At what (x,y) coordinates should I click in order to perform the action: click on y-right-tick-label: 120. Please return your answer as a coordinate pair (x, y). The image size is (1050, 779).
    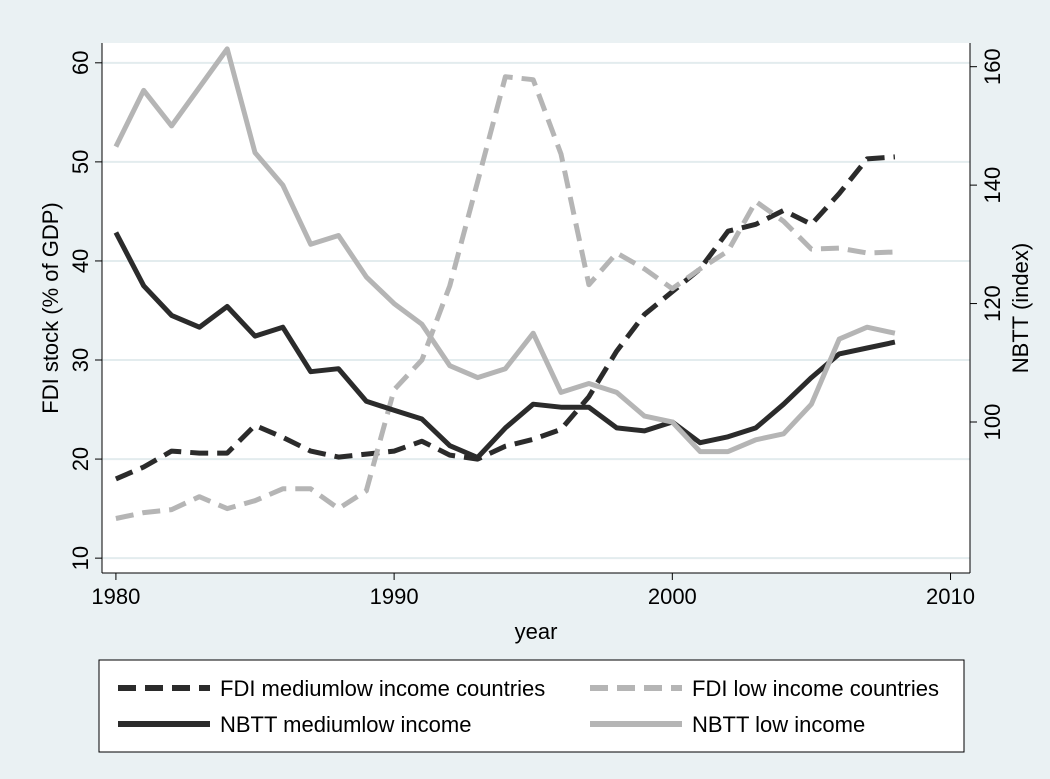
    Looking at the image, I should click on (992, 303).